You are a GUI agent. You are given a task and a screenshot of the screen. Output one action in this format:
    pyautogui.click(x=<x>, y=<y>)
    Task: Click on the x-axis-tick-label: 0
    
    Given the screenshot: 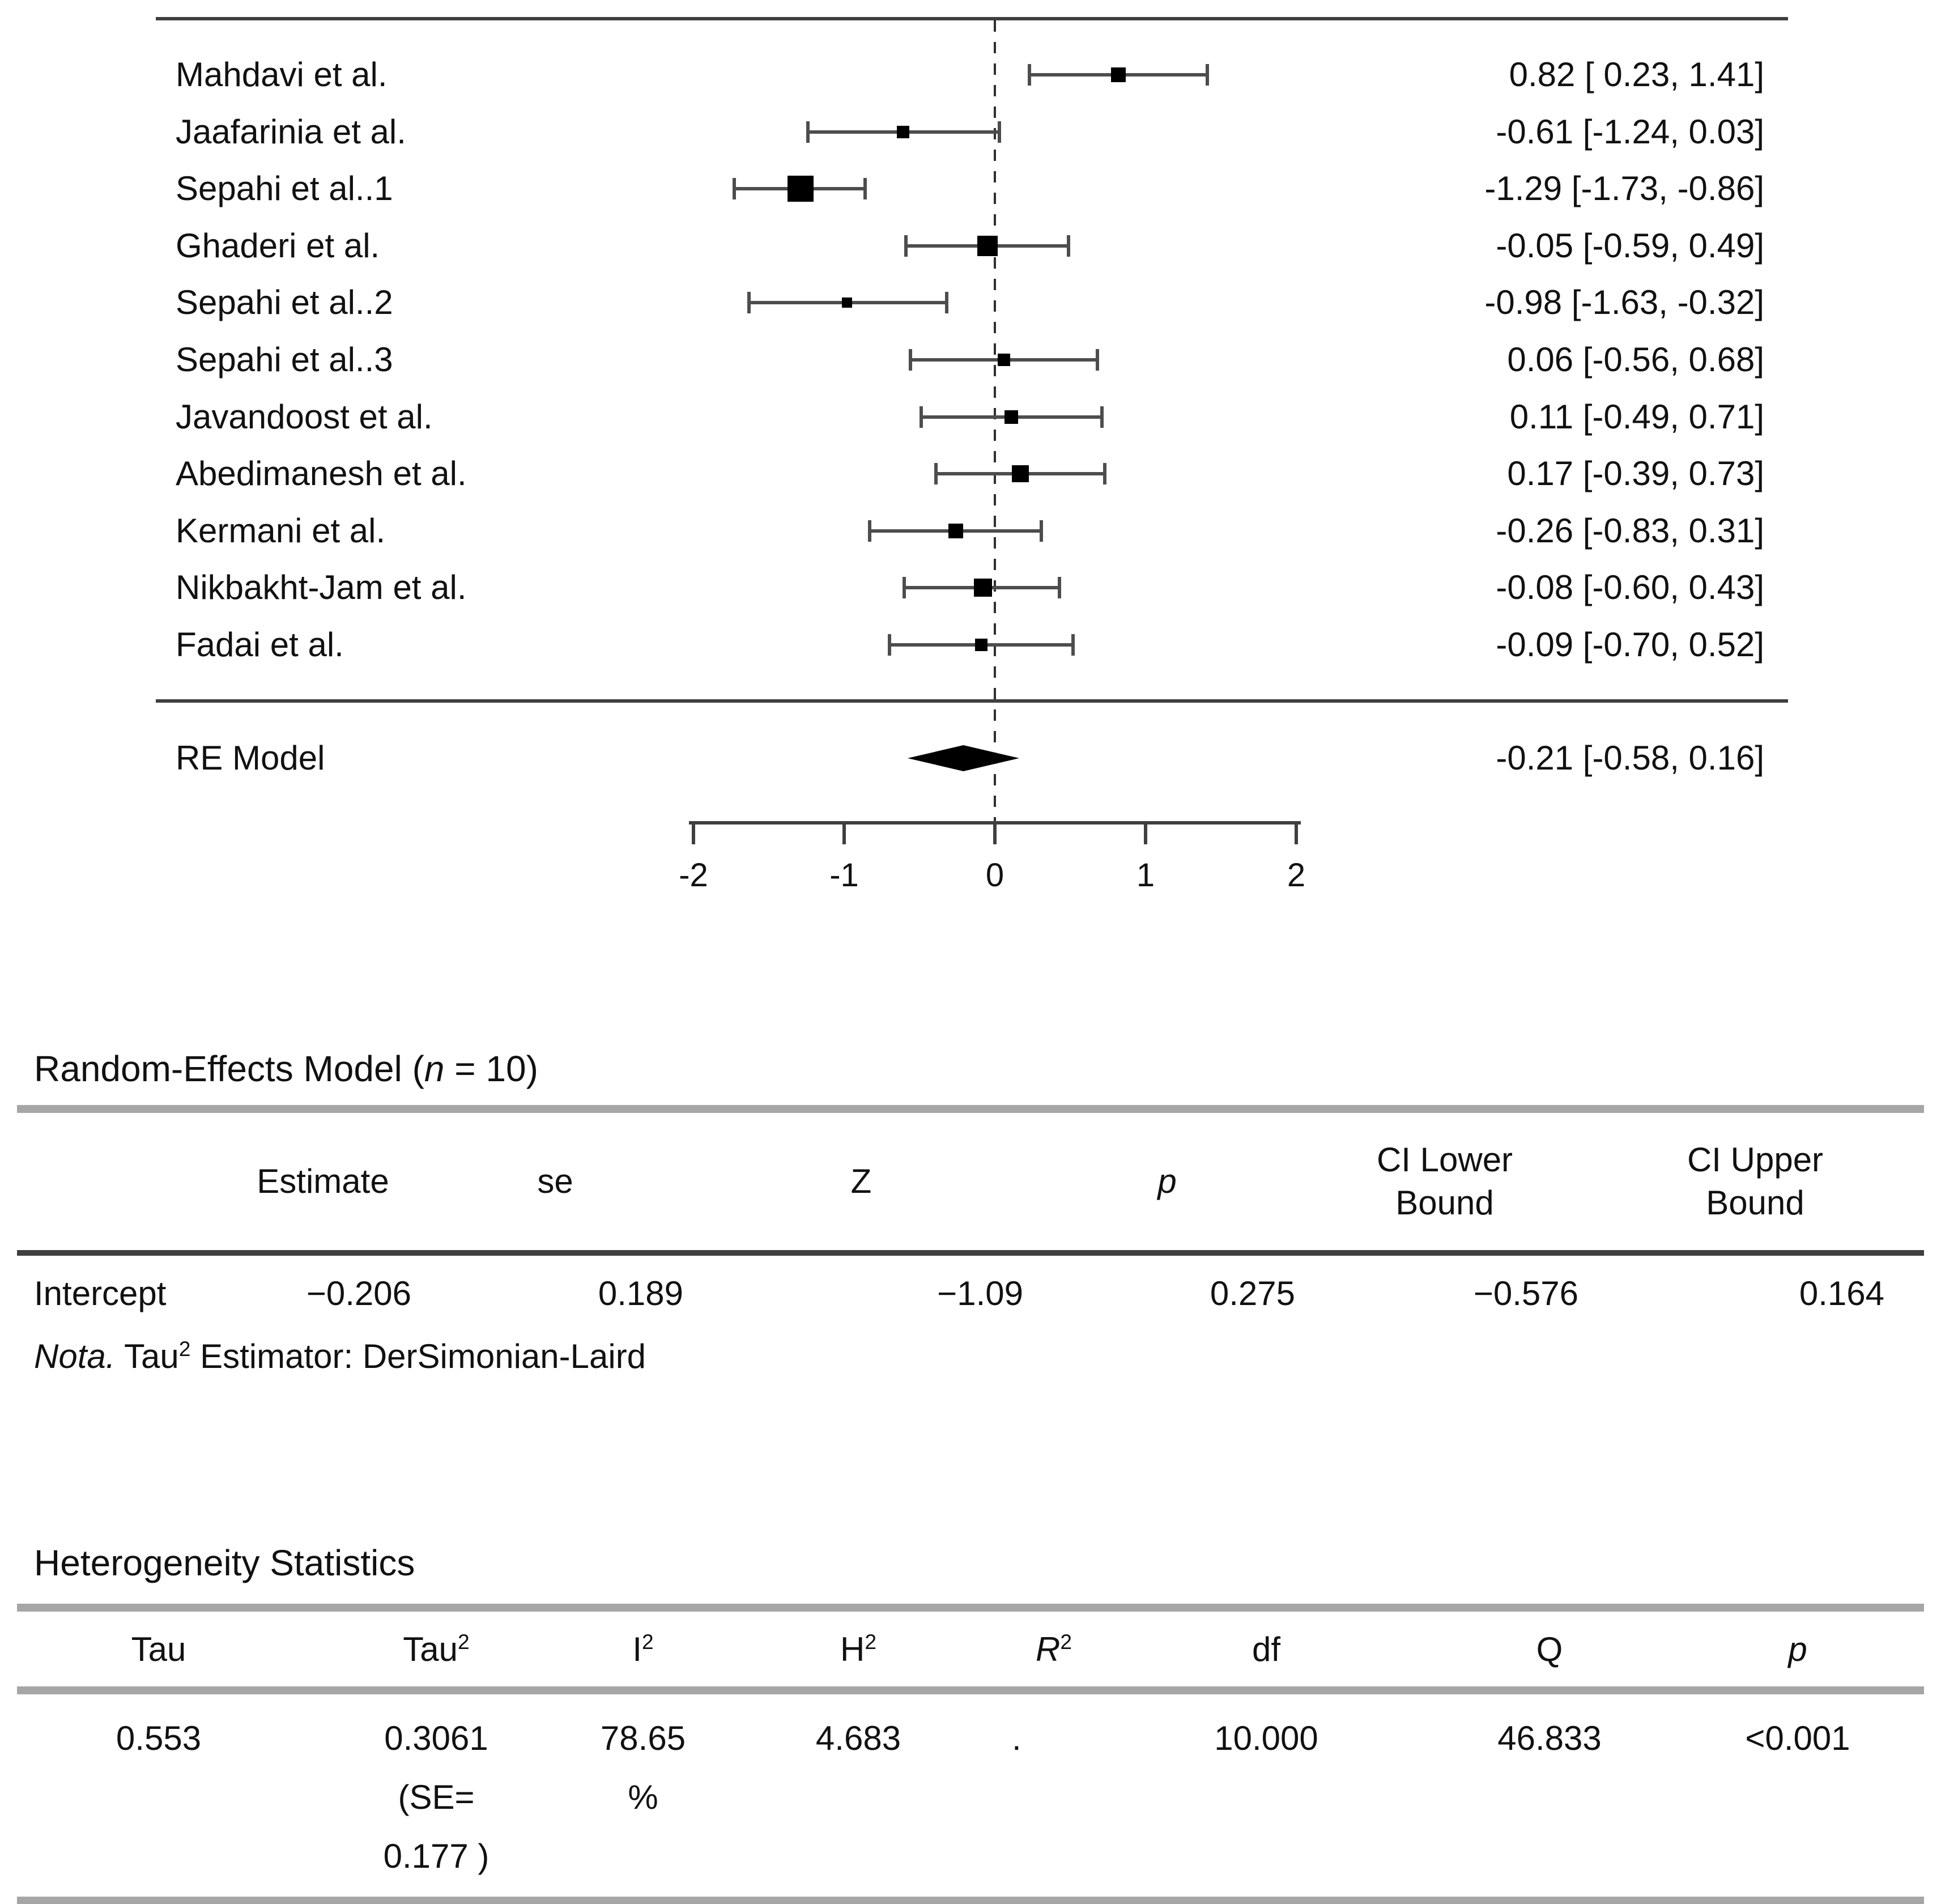 What is the action you would take?
    pyautogui.click(x=994, y=875)
    